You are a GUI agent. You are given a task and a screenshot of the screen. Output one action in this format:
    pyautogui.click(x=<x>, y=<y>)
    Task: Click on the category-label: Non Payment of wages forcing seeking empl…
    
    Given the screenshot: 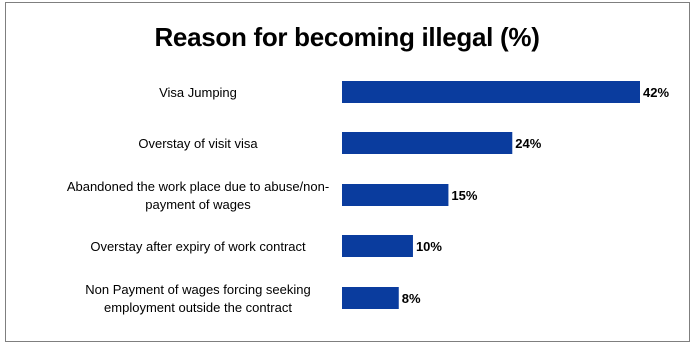 What is the action you would take?
    pyautogui.click(x=197, y=298)
    